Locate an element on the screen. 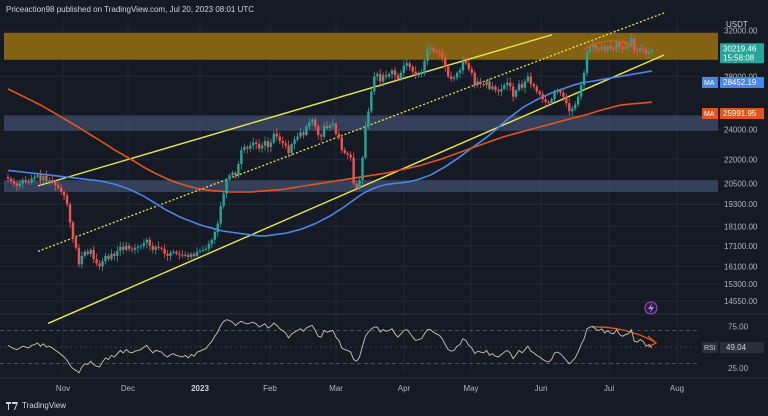 Image resolution: width=768 pixels, height=416 pixels. y-tick-label: 16100.00 is located at coordinates (741, 266).